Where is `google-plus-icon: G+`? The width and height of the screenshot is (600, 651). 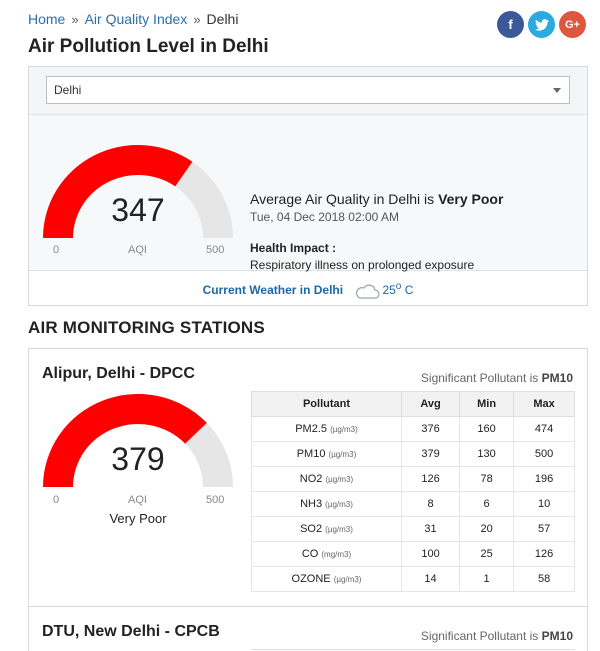 google-plus-icon: G+ is located at coordinates (572, 24).